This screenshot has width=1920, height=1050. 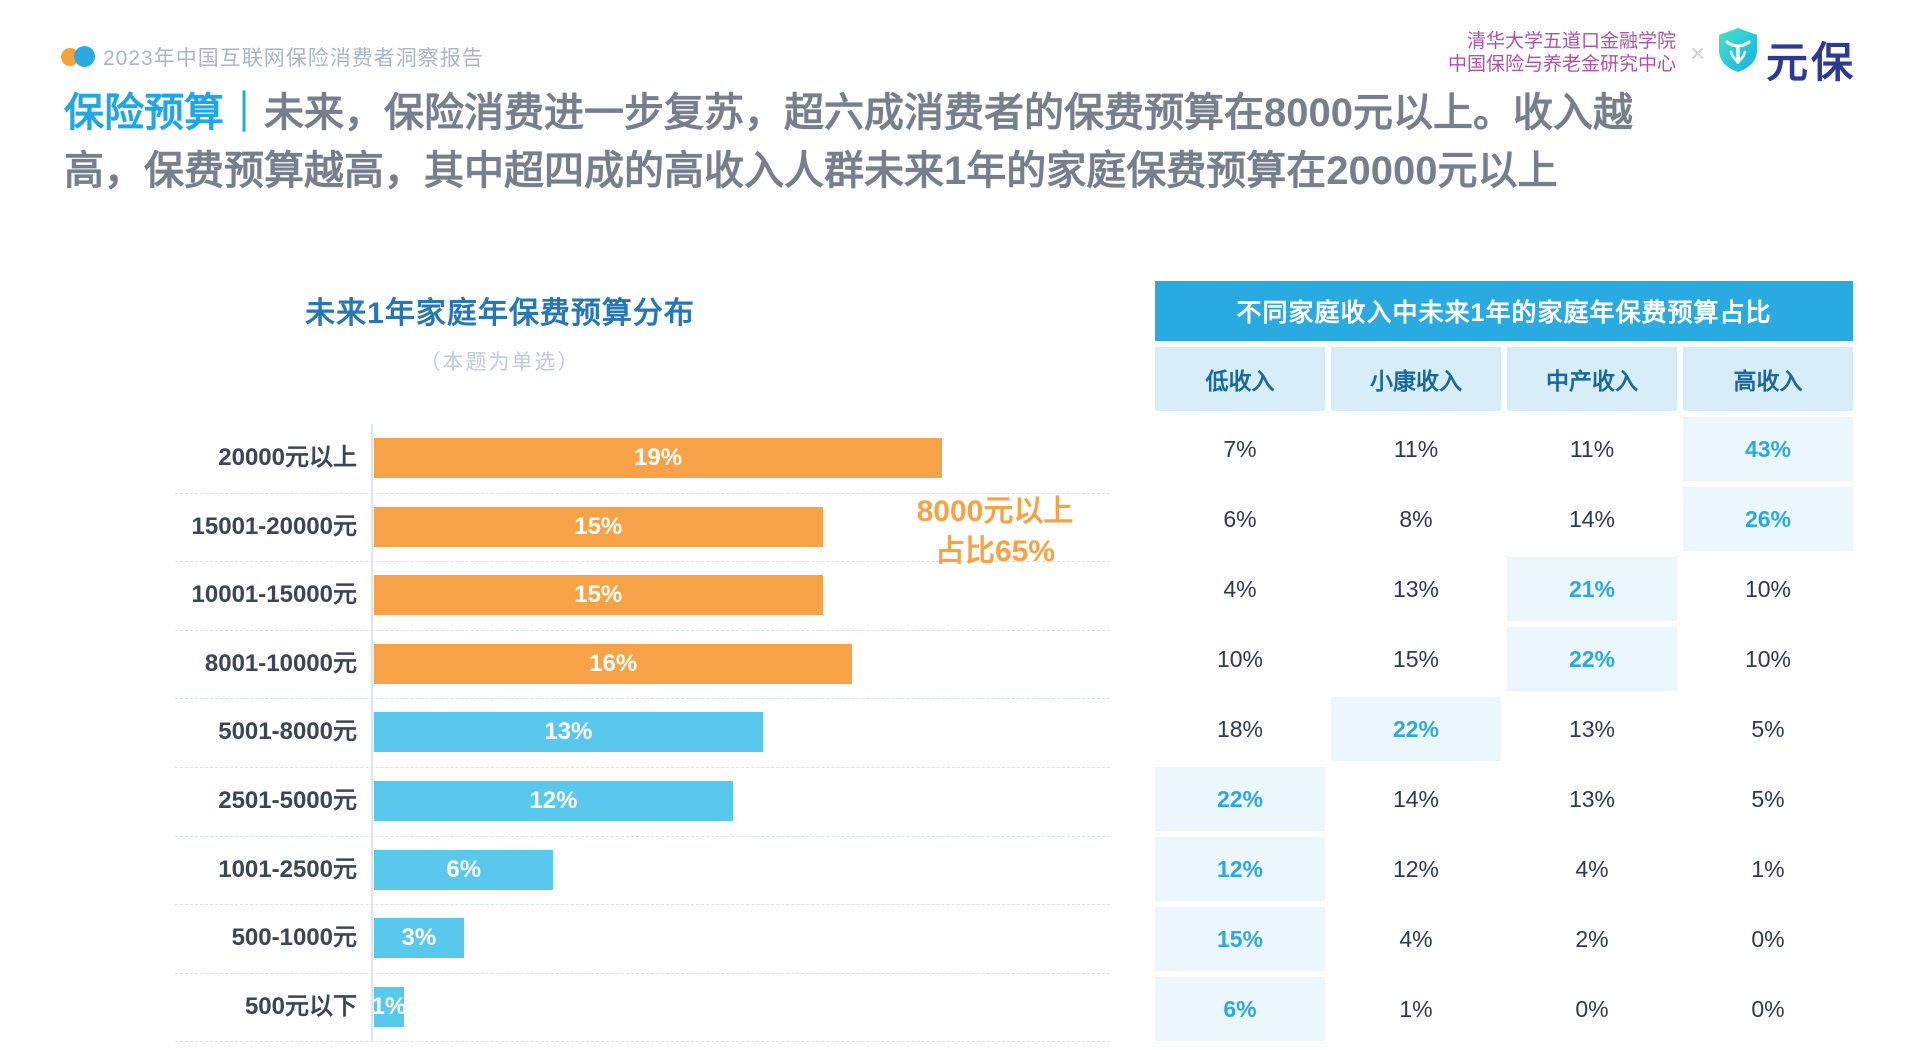 I want to click on bar-row: 2501-5000元 12%, so click(x=642, y=801).